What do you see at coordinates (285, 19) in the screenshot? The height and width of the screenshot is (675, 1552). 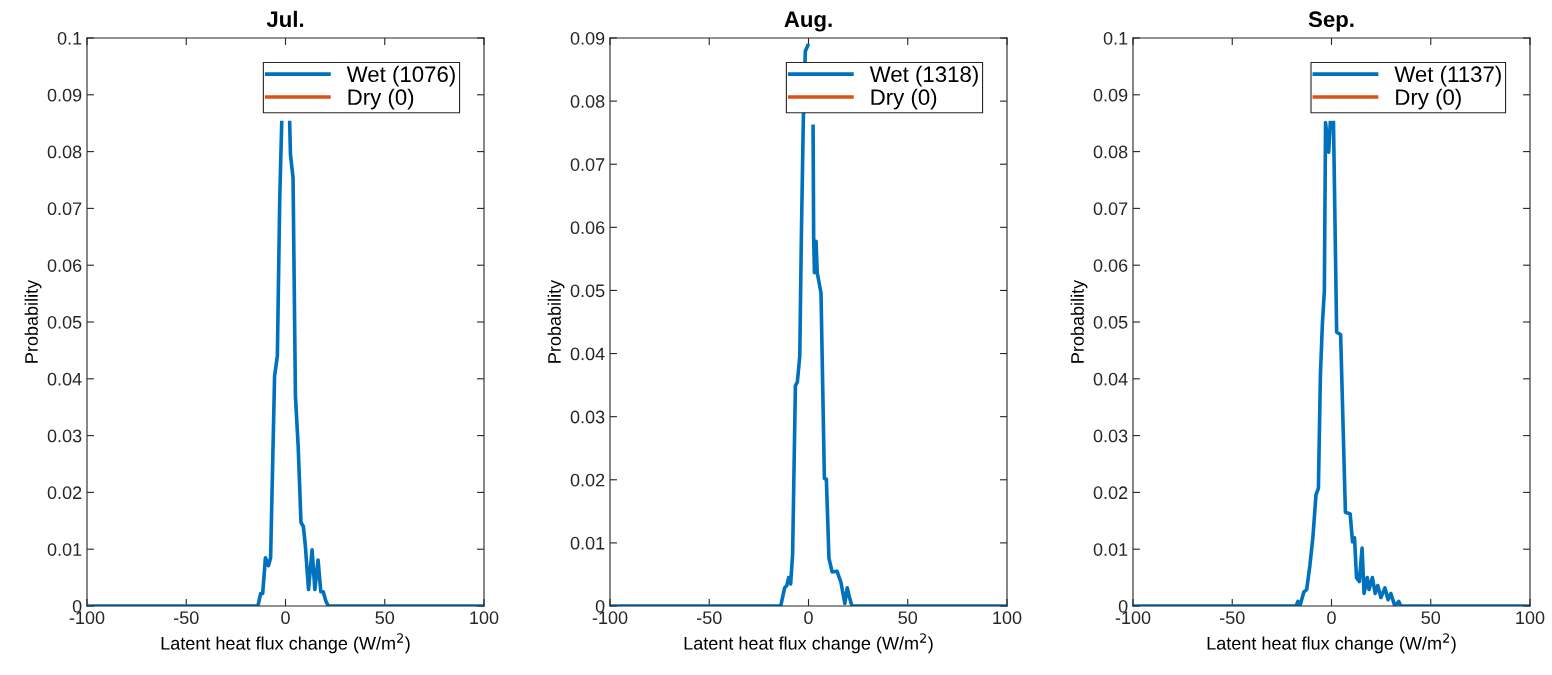 I see `chart-title: Jul.` at bounding box center [285, 19].